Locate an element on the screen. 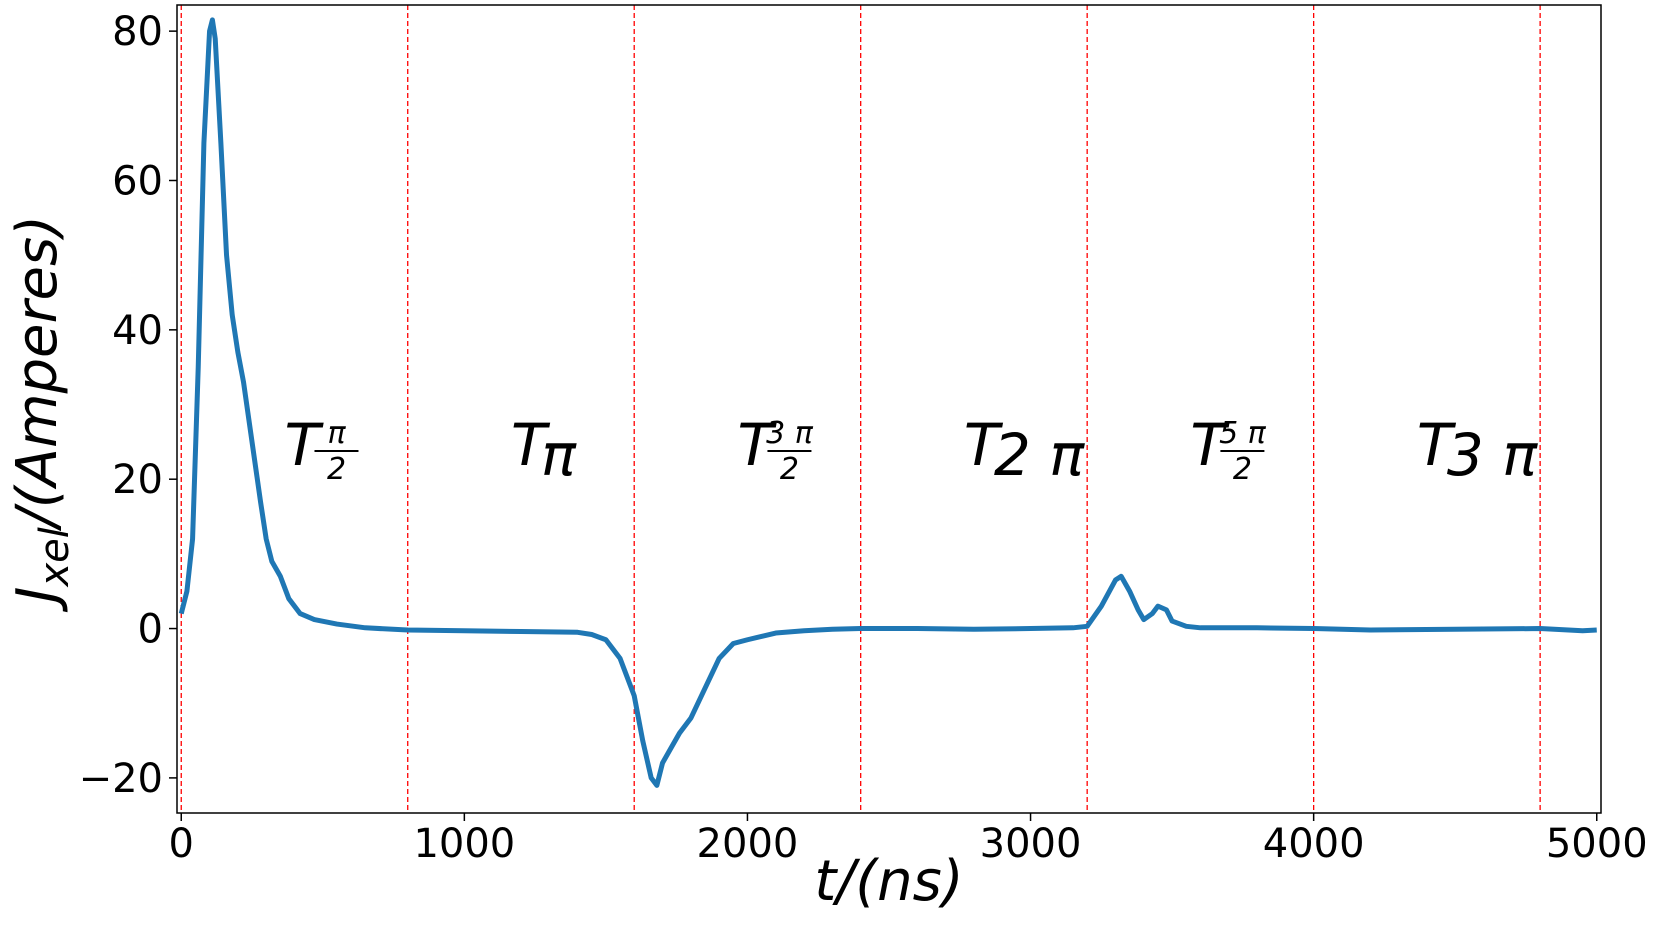 This screenshot has width=1661, height=928. x-tick-label: 2000 is located at coordinates (748, 844).